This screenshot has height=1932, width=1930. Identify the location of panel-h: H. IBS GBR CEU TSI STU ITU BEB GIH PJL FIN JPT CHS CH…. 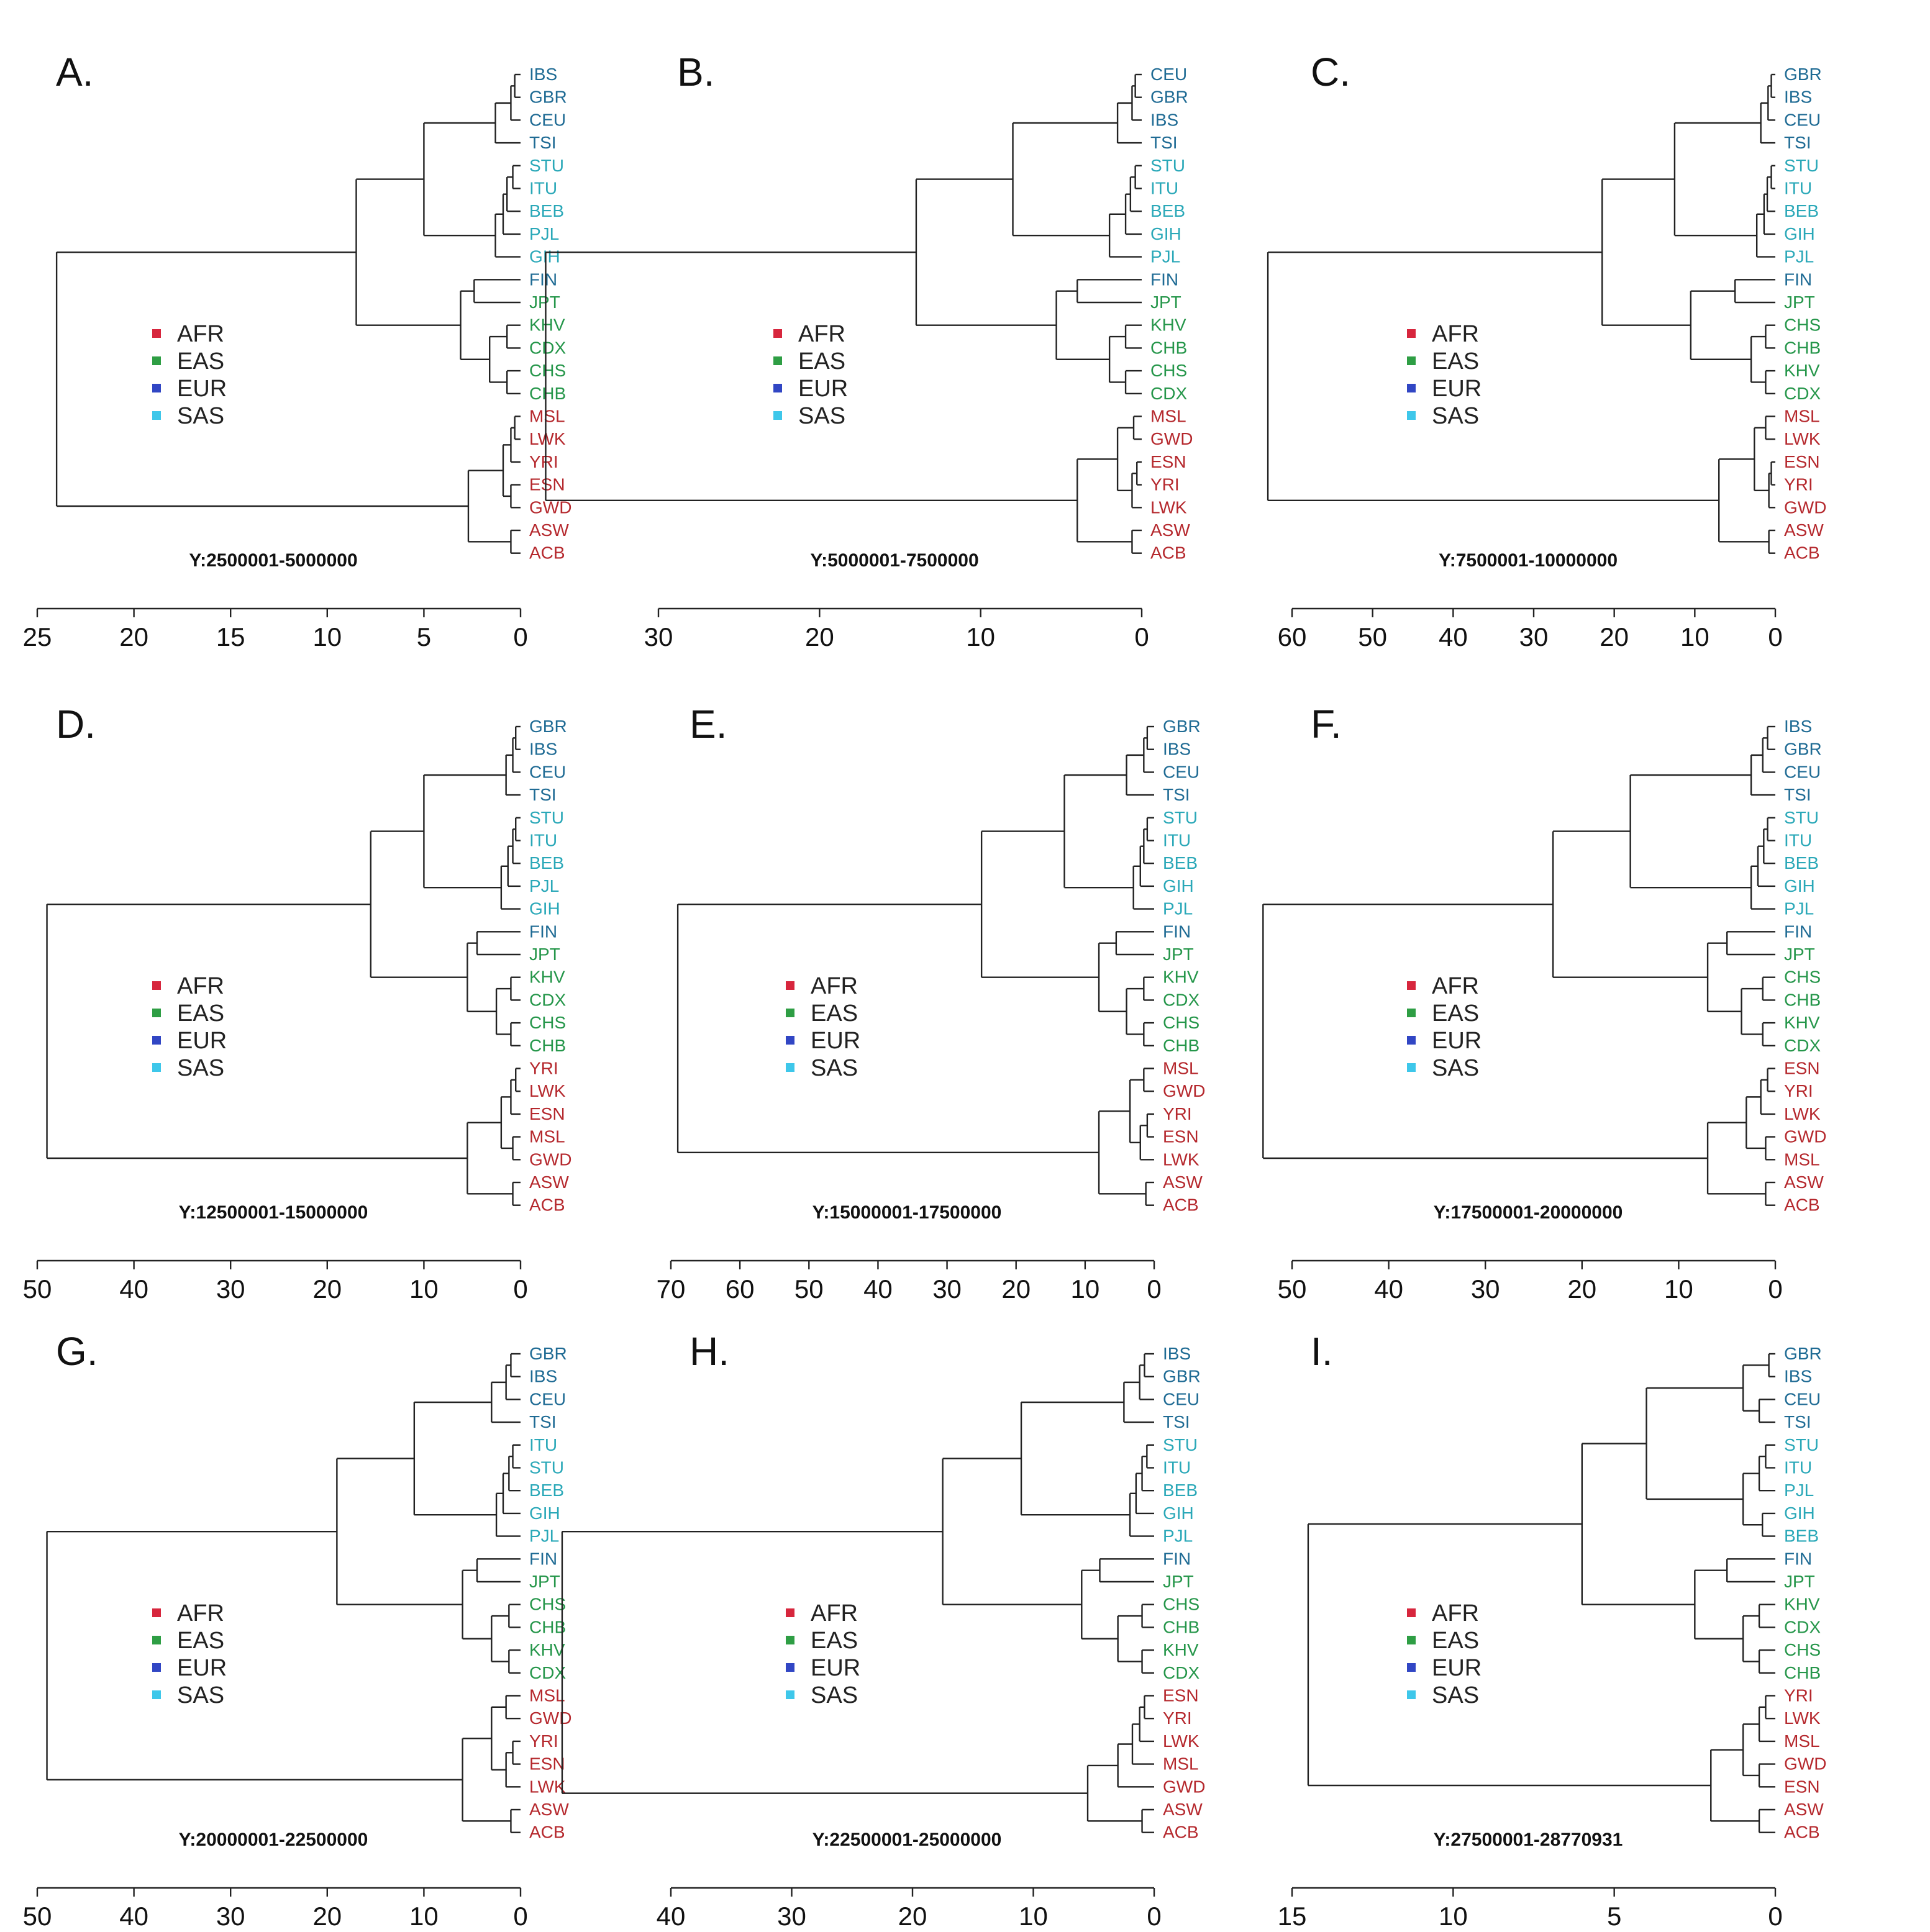
(883, 1630).